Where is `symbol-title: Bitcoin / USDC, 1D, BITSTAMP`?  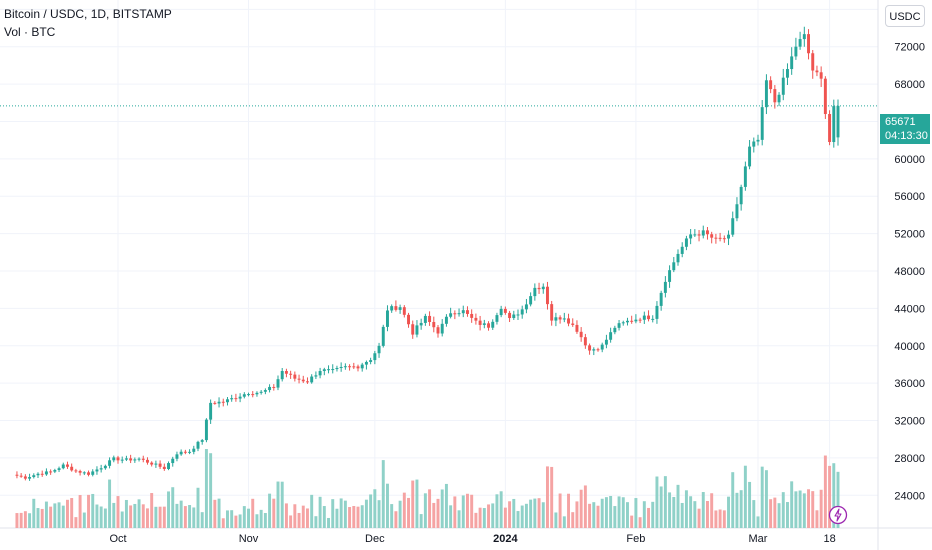 symbol-title: Bitcoin / USDC, 1D, BITSTAMP is located at coordinates (88, 14).